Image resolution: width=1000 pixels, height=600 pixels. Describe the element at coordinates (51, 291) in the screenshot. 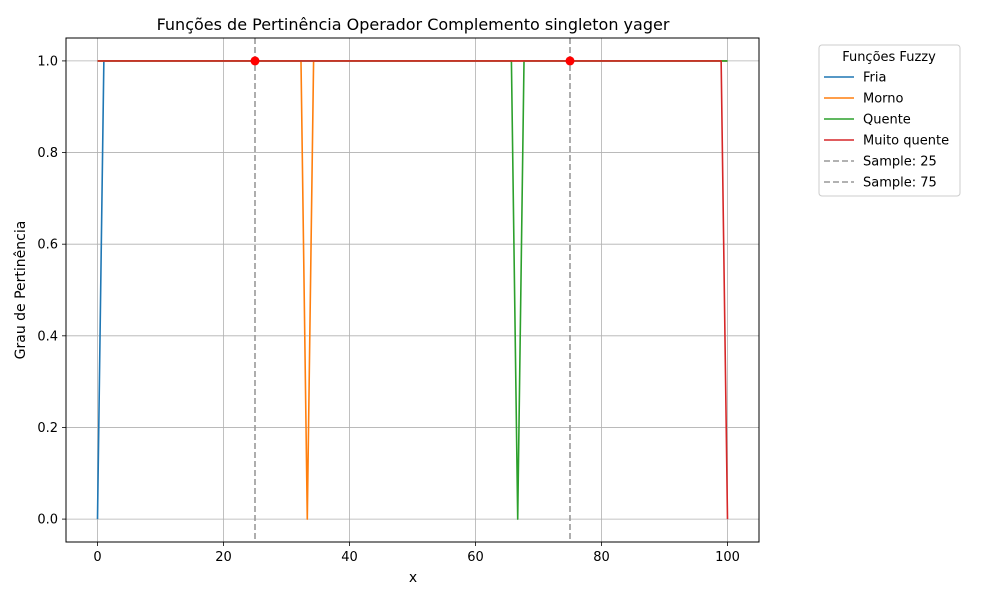

I see `y-axis-ticks: 0.0 0.2 0.4 0.6 0.8 1.0` at that location.